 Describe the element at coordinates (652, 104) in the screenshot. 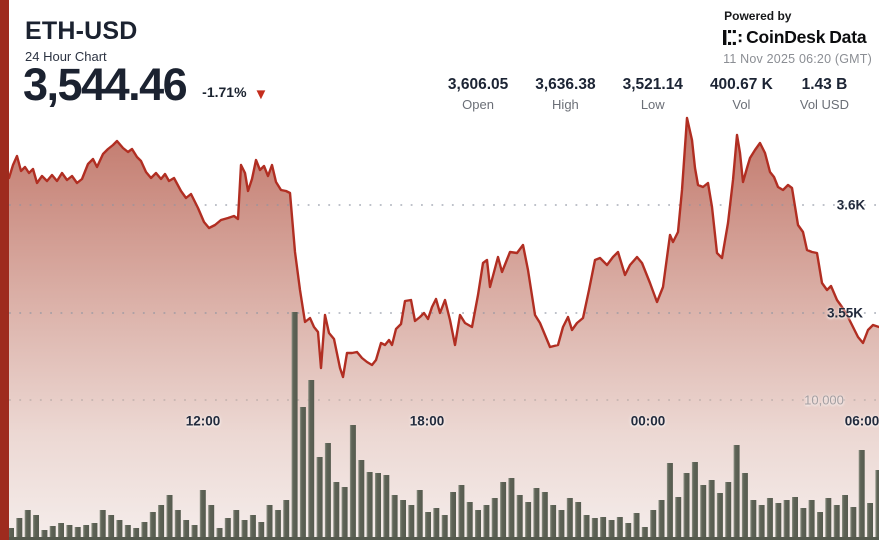

I see `stat-label: Low` at that location.